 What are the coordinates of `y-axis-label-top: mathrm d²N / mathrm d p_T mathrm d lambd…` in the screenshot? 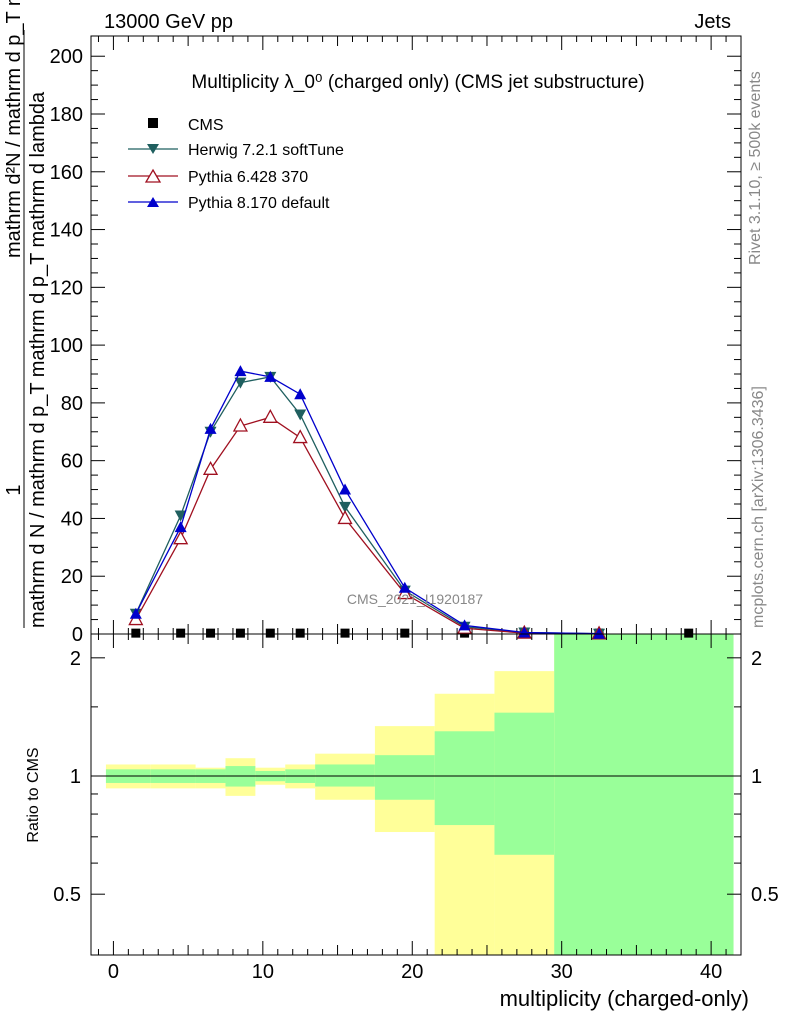 It's located at (14, 129).